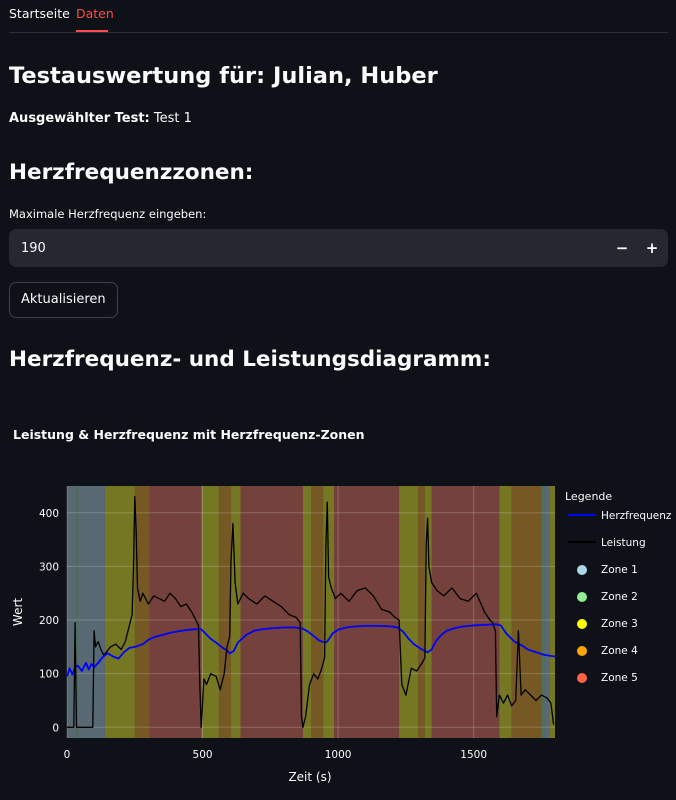  What do you see at coordinates (619, 678) in the screenshot?
I see `legend-entry-6: Zone 5` at bounding box center [619, 678].